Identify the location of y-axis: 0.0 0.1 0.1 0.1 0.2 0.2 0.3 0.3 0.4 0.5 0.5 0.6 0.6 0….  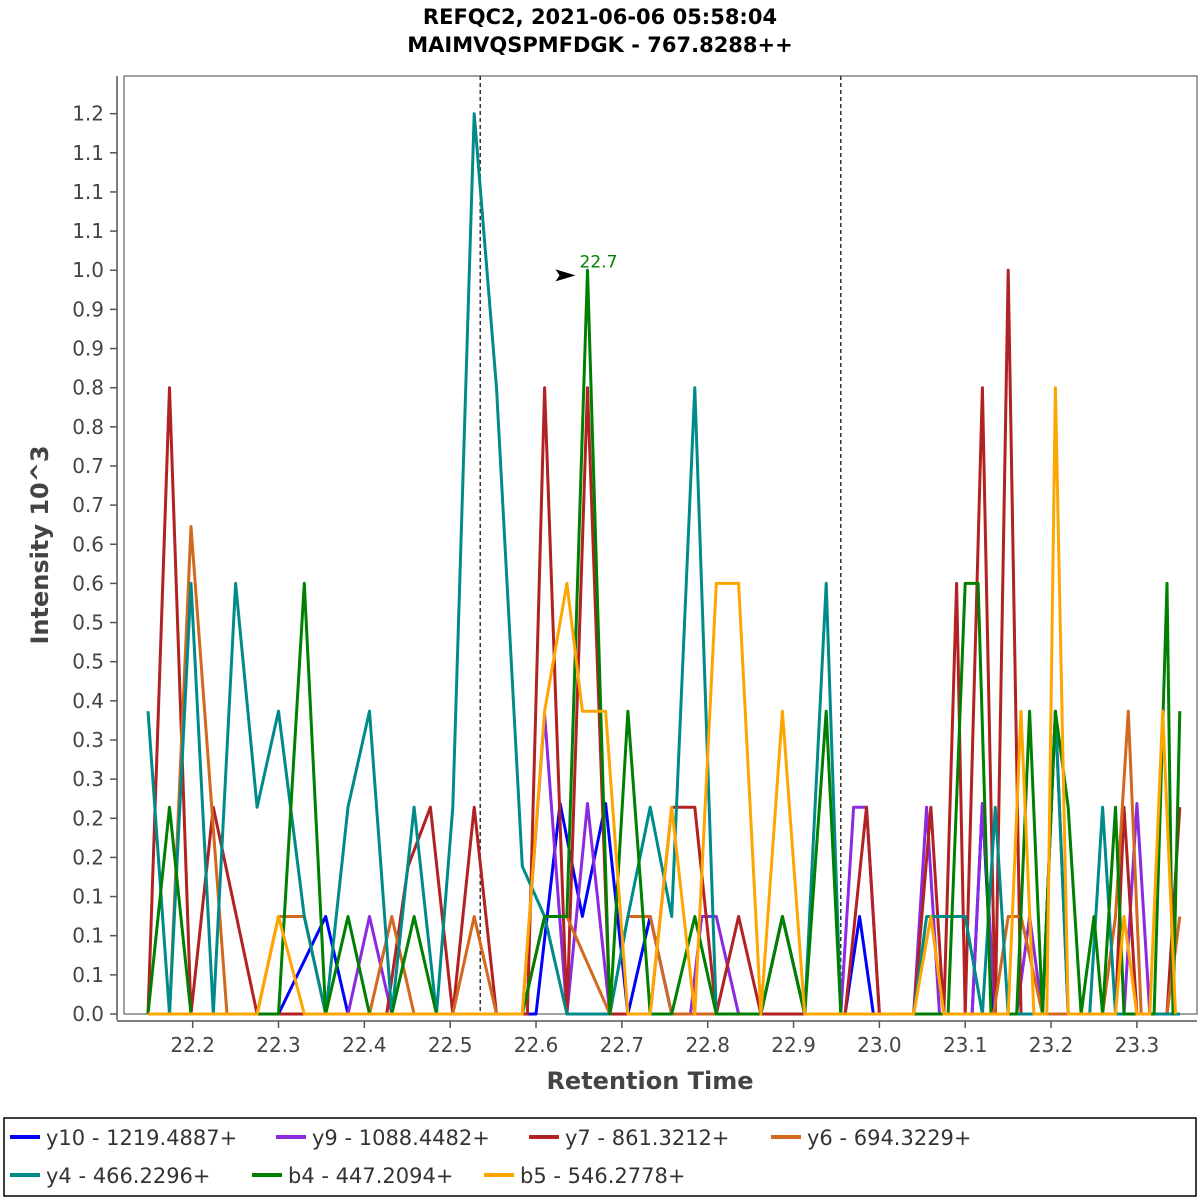
(95, 551).